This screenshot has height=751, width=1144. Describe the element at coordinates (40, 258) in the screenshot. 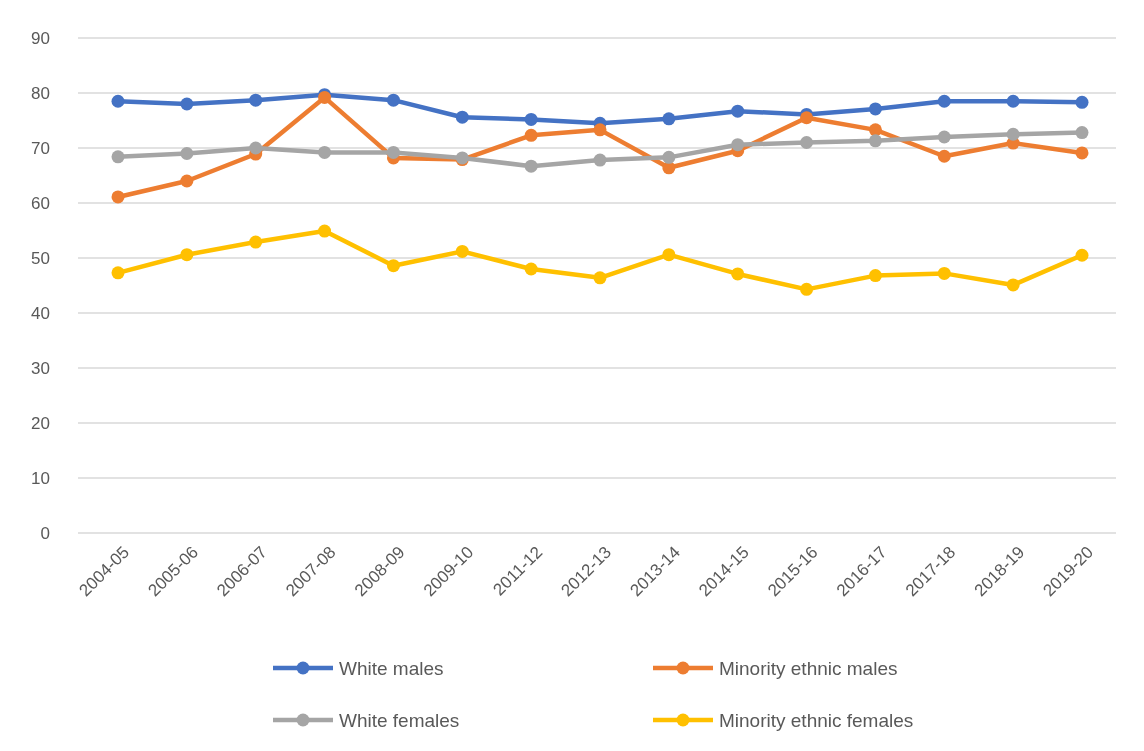

I see `y-tick-label: 50` at that location.